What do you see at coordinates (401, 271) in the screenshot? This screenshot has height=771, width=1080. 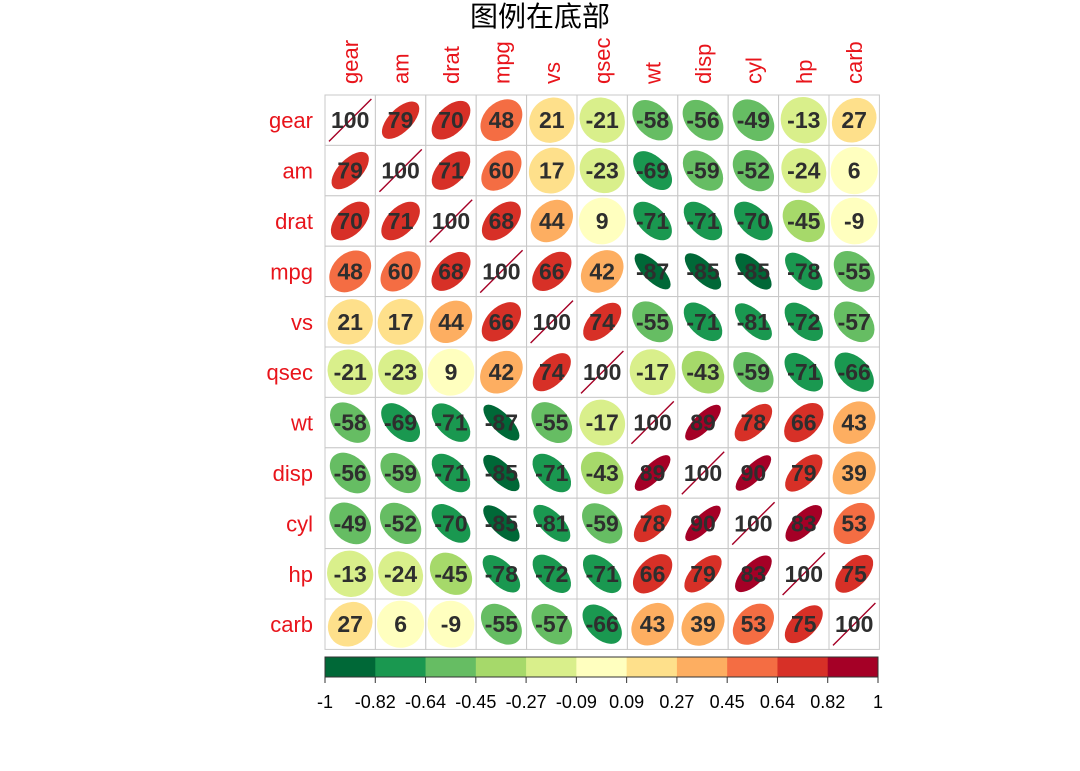 I see `cell-value: 60` at bounding box center [401, 271].